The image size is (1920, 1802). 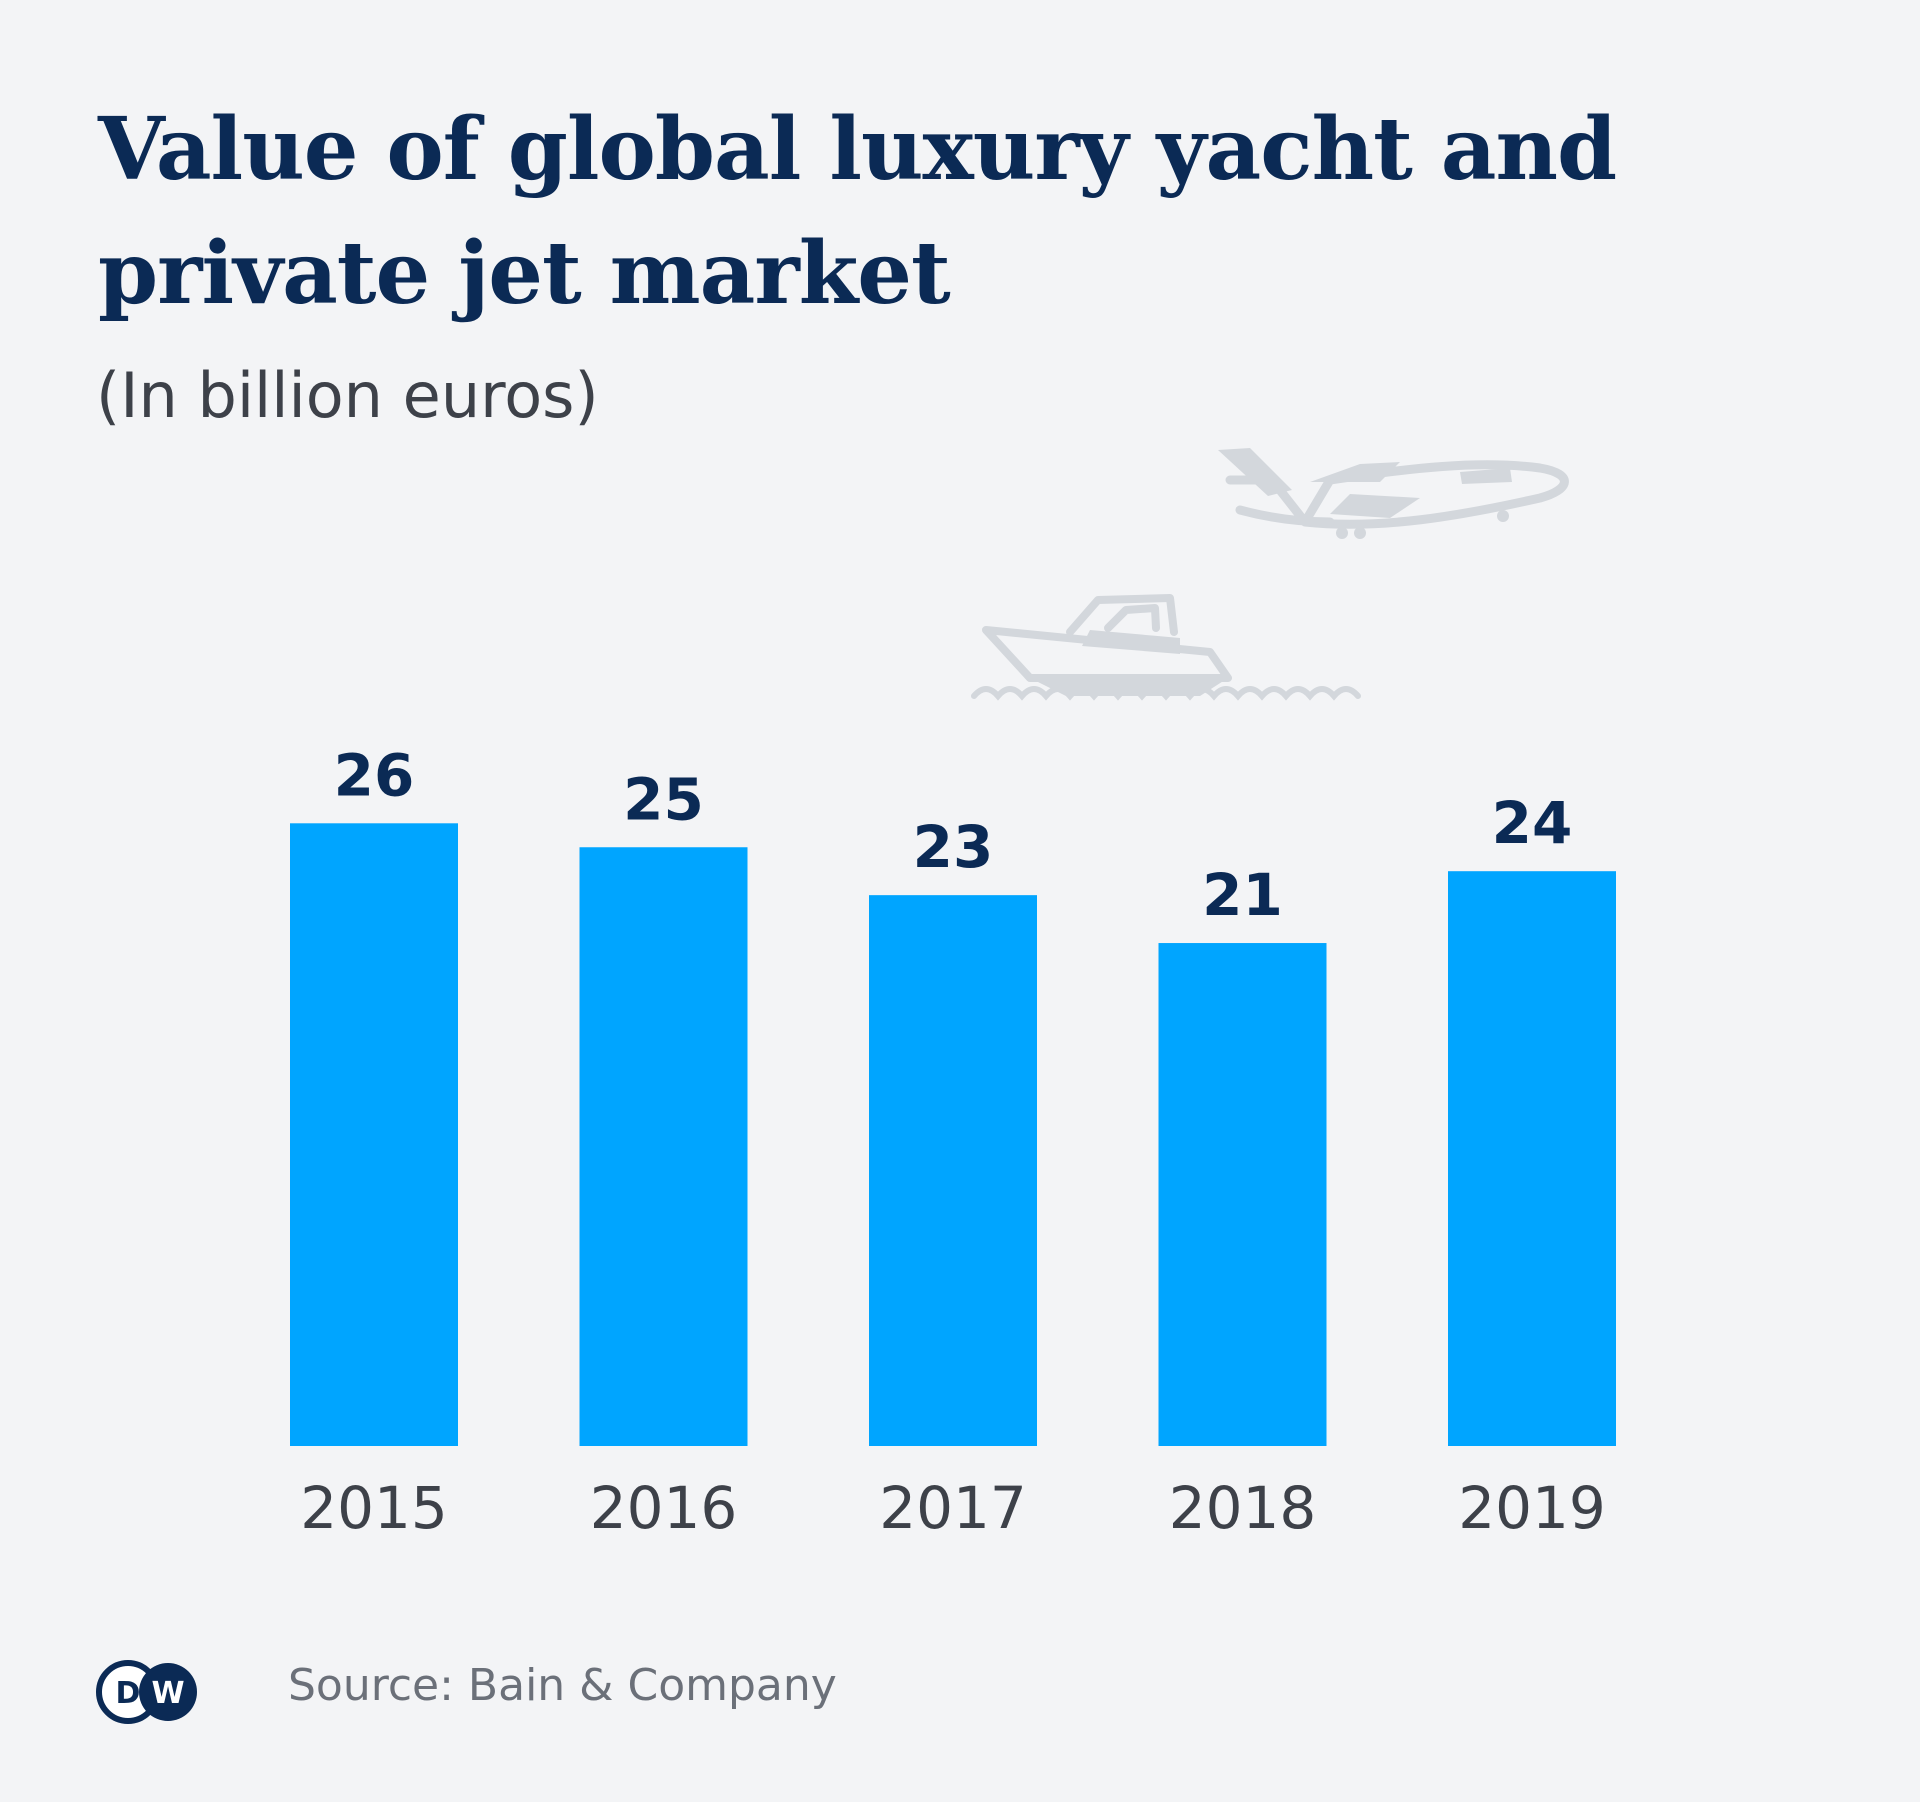 I want to click on bar-2019, so click(x=1532, y=1158).